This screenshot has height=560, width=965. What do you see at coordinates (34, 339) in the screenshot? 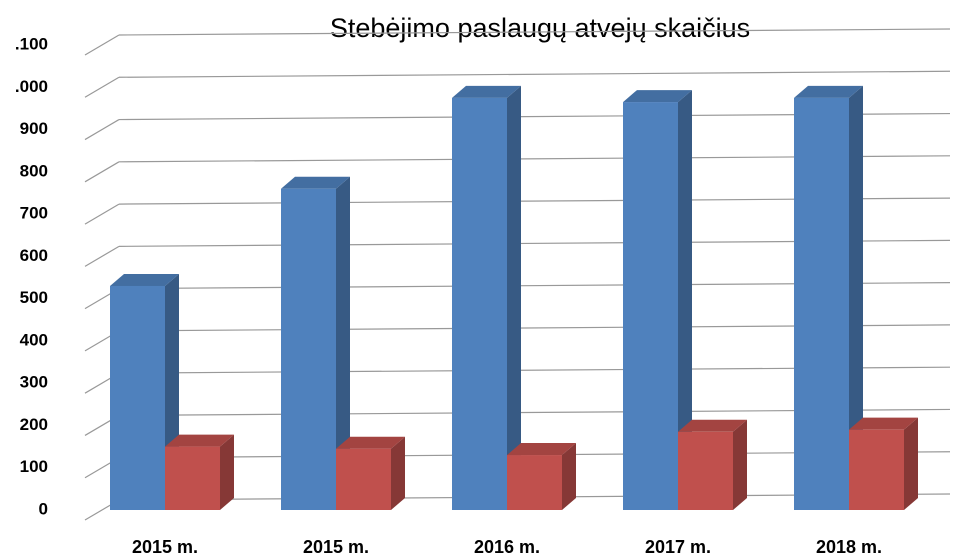
I see `y-tick-label: 400` at bounding box center [34, 339].